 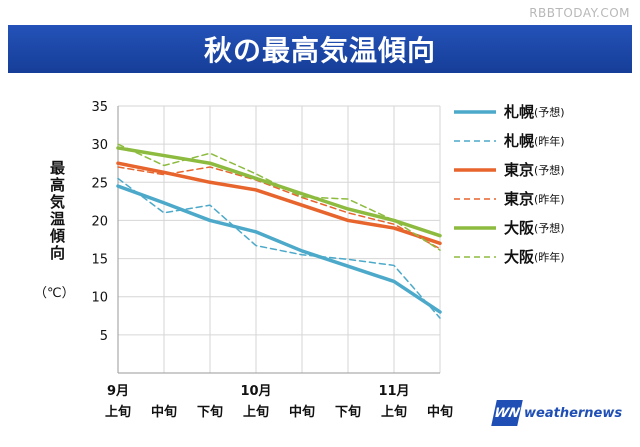 I want to click on legend: 札幌 (予想) 札幌 (昨年) 東京 (予想) 東京 (昨年) 大阪 (予想) 大阪 (昨年), so click(x=527, y=184).